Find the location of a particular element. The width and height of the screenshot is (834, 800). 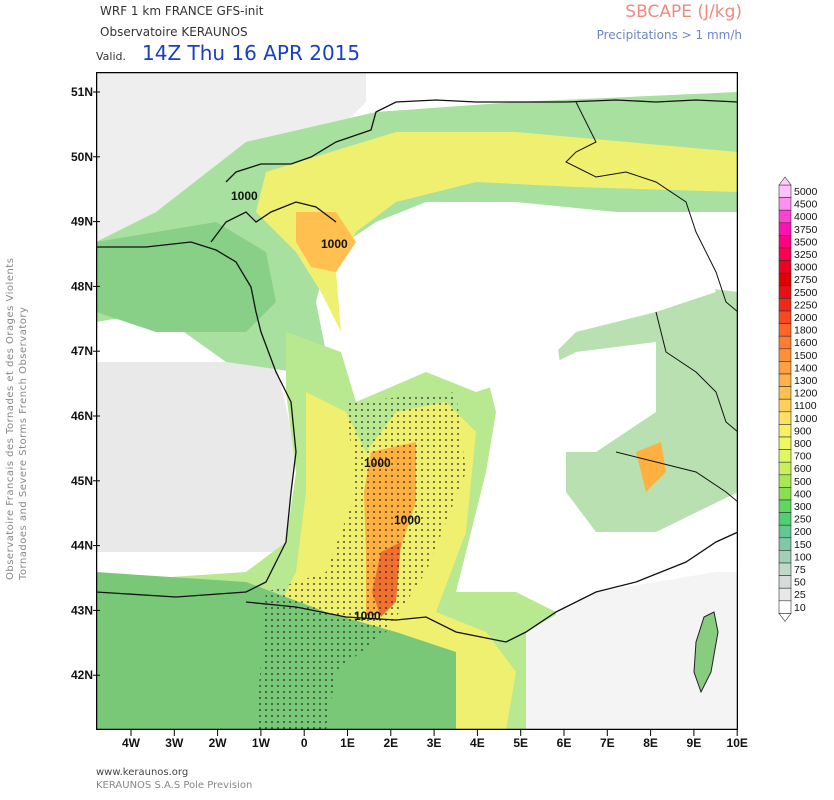

legend-label: 800 is located at coordinates (803, 444).